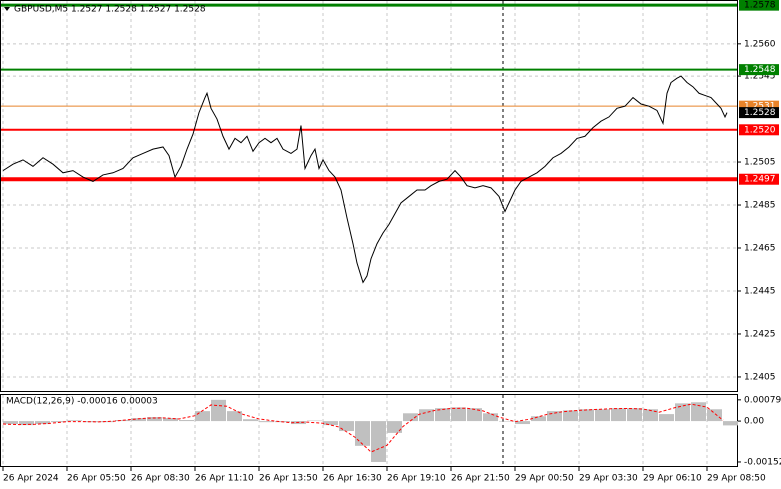 The width and height of the screenshot is (781, 489). I want to click on y-tick-label: 1.2505, so click(760, 163).